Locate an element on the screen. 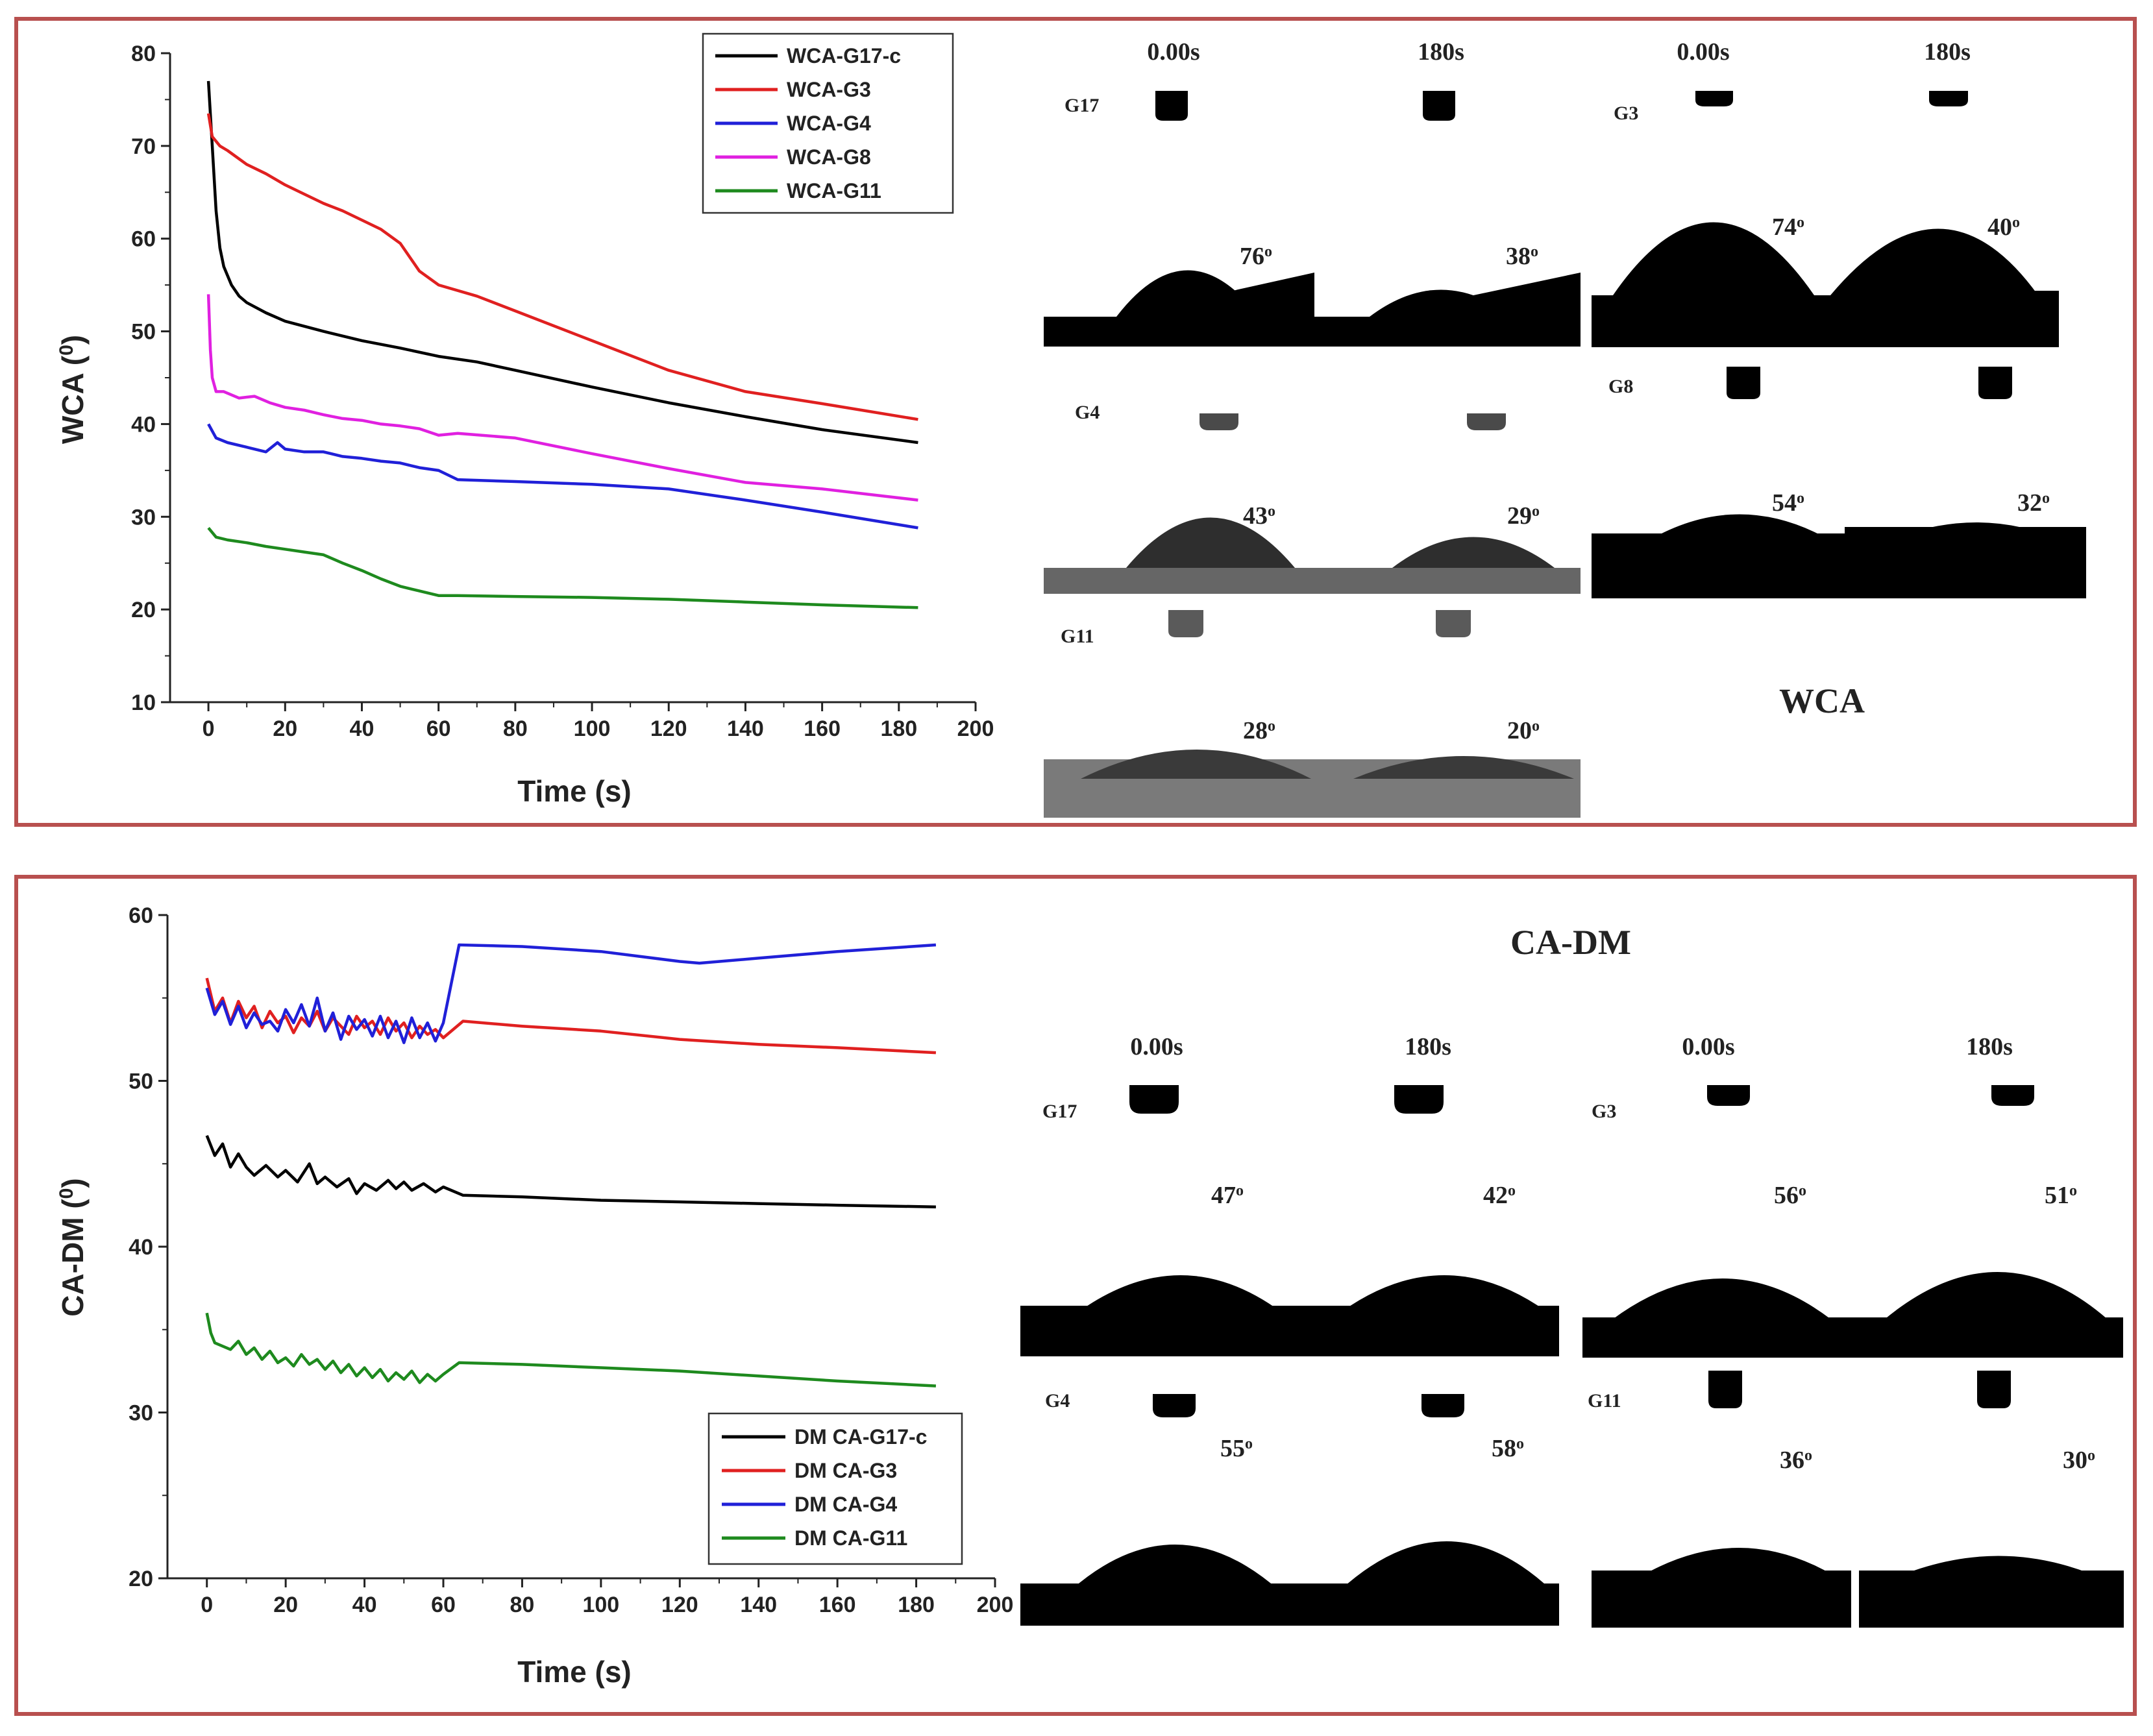  ca-dm-g4-angle-end: 58o is located at coordinates (1508, 1448).